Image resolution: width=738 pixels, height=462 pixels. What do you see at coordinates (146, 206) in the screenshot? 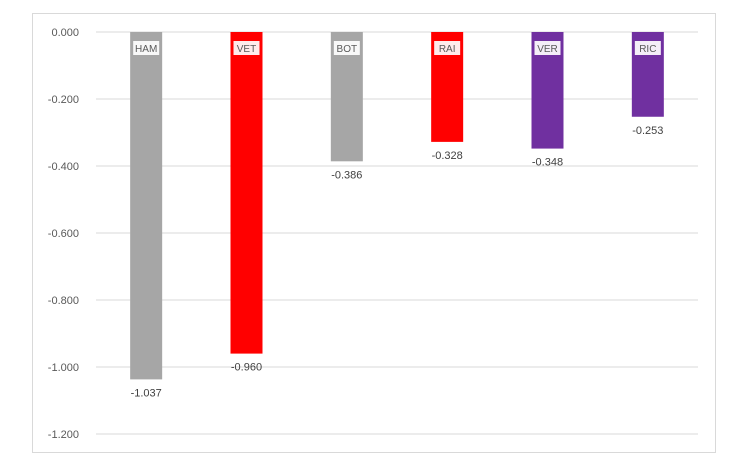
I see `bar-ham` at bounding box center [146, 206].